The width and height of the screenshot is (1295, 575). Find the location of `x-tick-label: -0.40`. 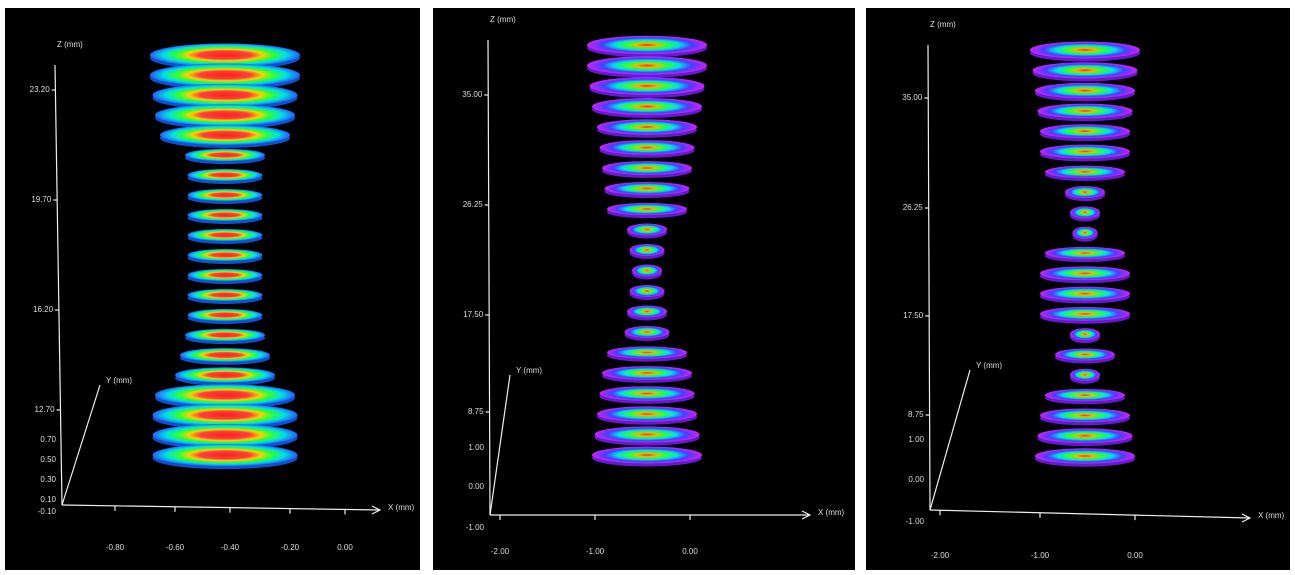

x-tick-label: -0.40 is located at coordinates (230, 547).